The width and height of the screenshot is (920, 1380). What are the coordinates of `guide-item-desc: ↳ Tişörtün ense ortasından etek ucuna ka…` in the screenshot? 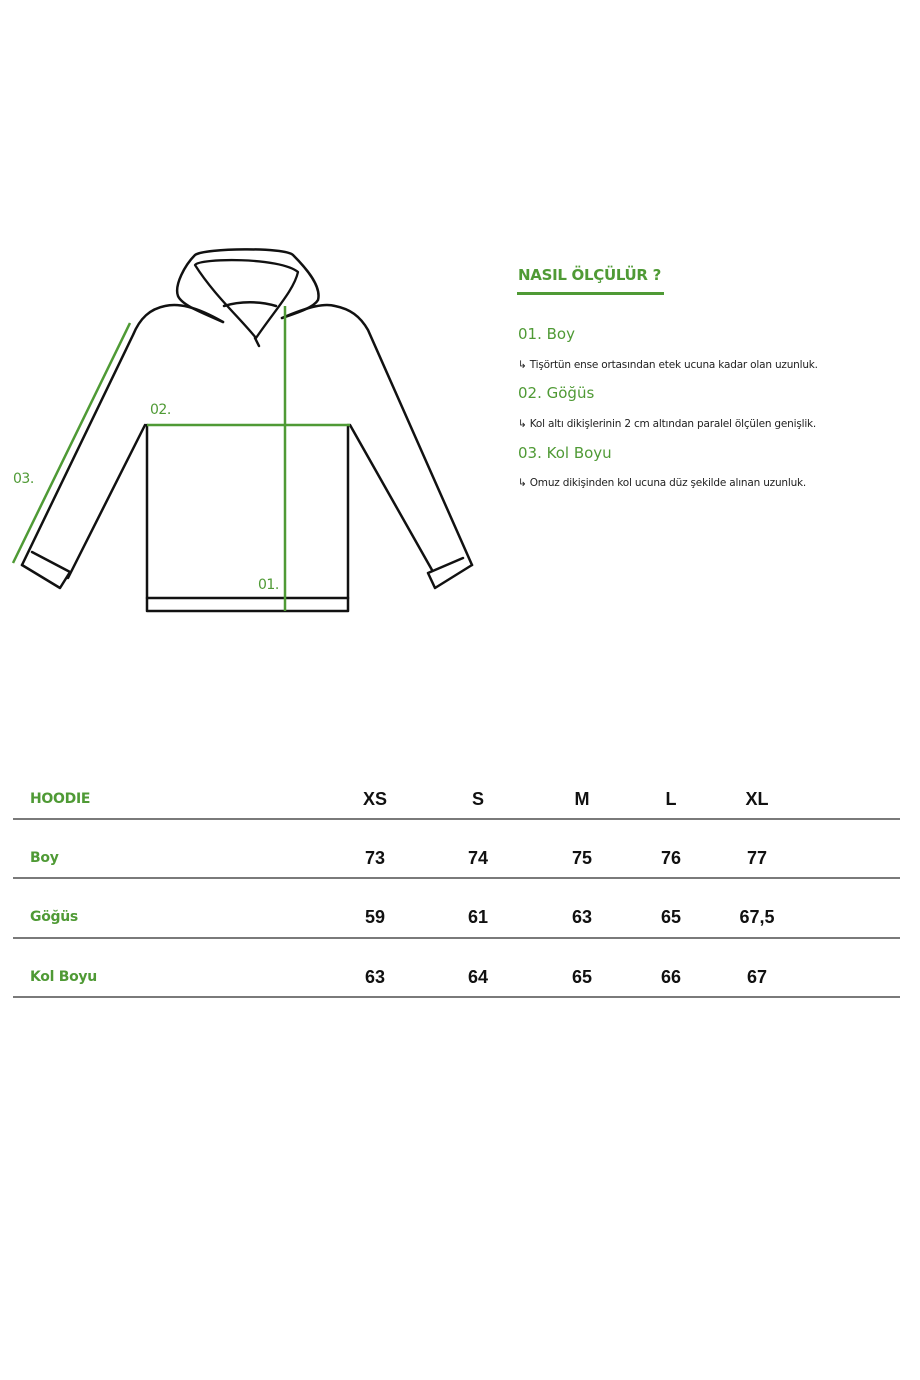 It's located at (668, 365).